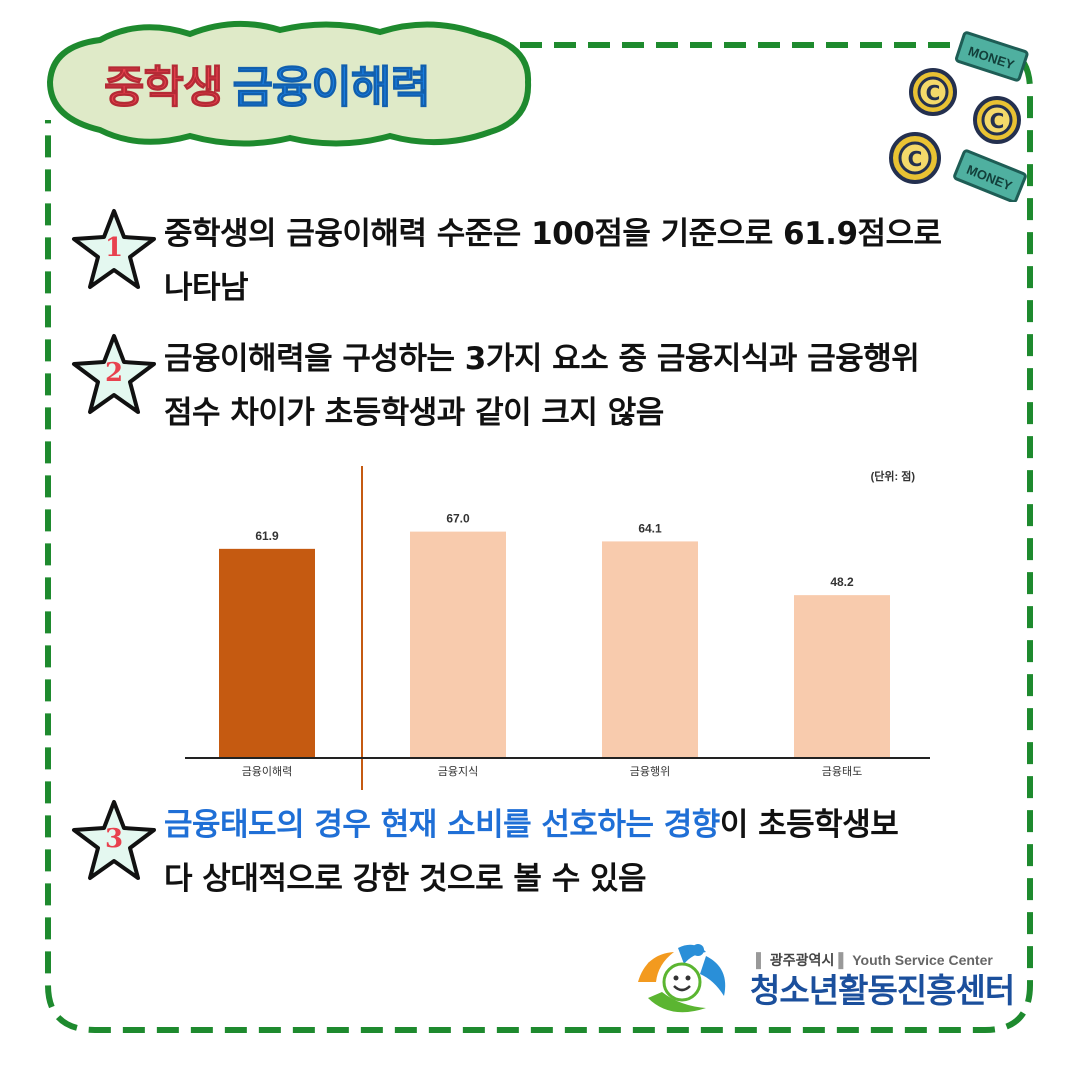 The height and width of the screenshot is (1080, 1080). Describe the element at coordinates (553, 234) in the screenshot. I see `point-line: 중학생의 금융이해력 수준은 100점을 기준으로 61.9점으로` at that location.